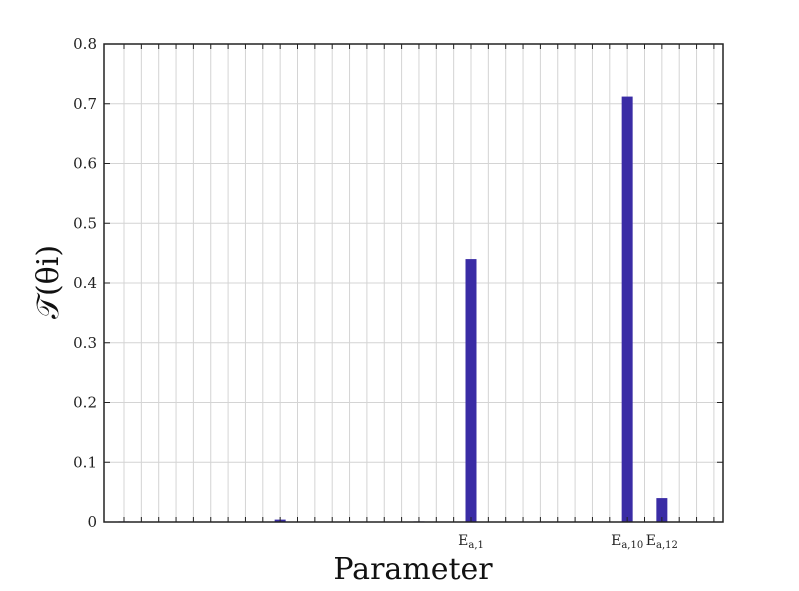 The height and width of the screenshot is (591, 799). What do you see at coordinates (92, 522) in the screenshot?
I see `y-tick-label: 0` at bounding box center [92, 522].